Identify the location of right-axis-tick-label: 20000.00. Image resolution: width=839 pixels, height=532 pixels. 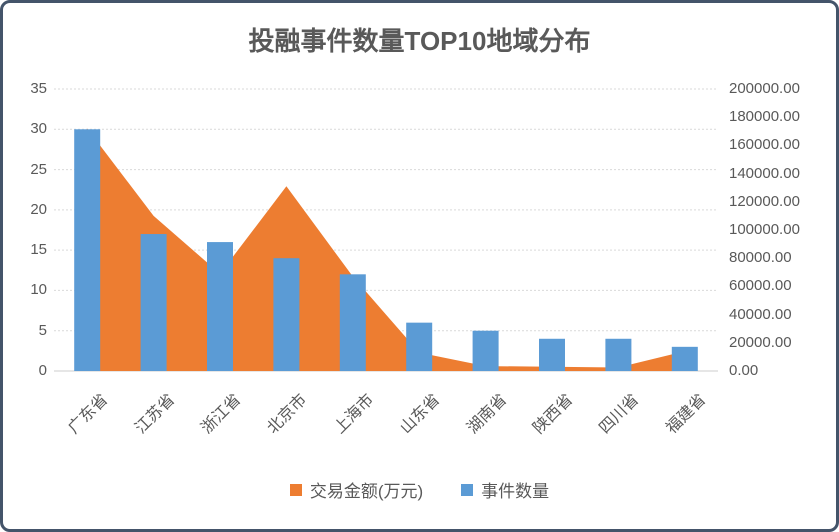
(760, 342).